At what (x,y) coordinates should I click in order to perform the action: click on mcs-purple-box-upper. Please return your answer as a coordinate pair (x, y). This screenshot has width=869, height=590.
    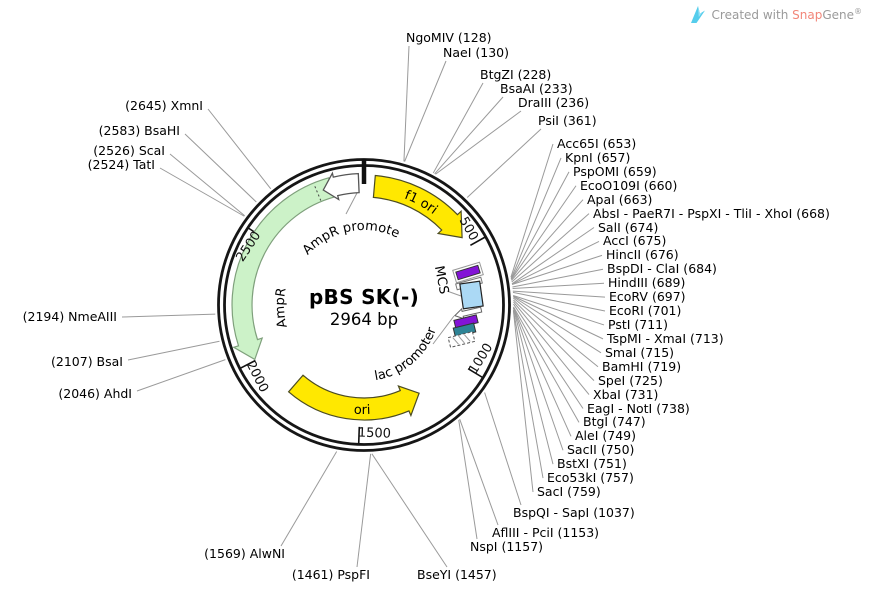
    Looking at the image, I should click on (468, 272).